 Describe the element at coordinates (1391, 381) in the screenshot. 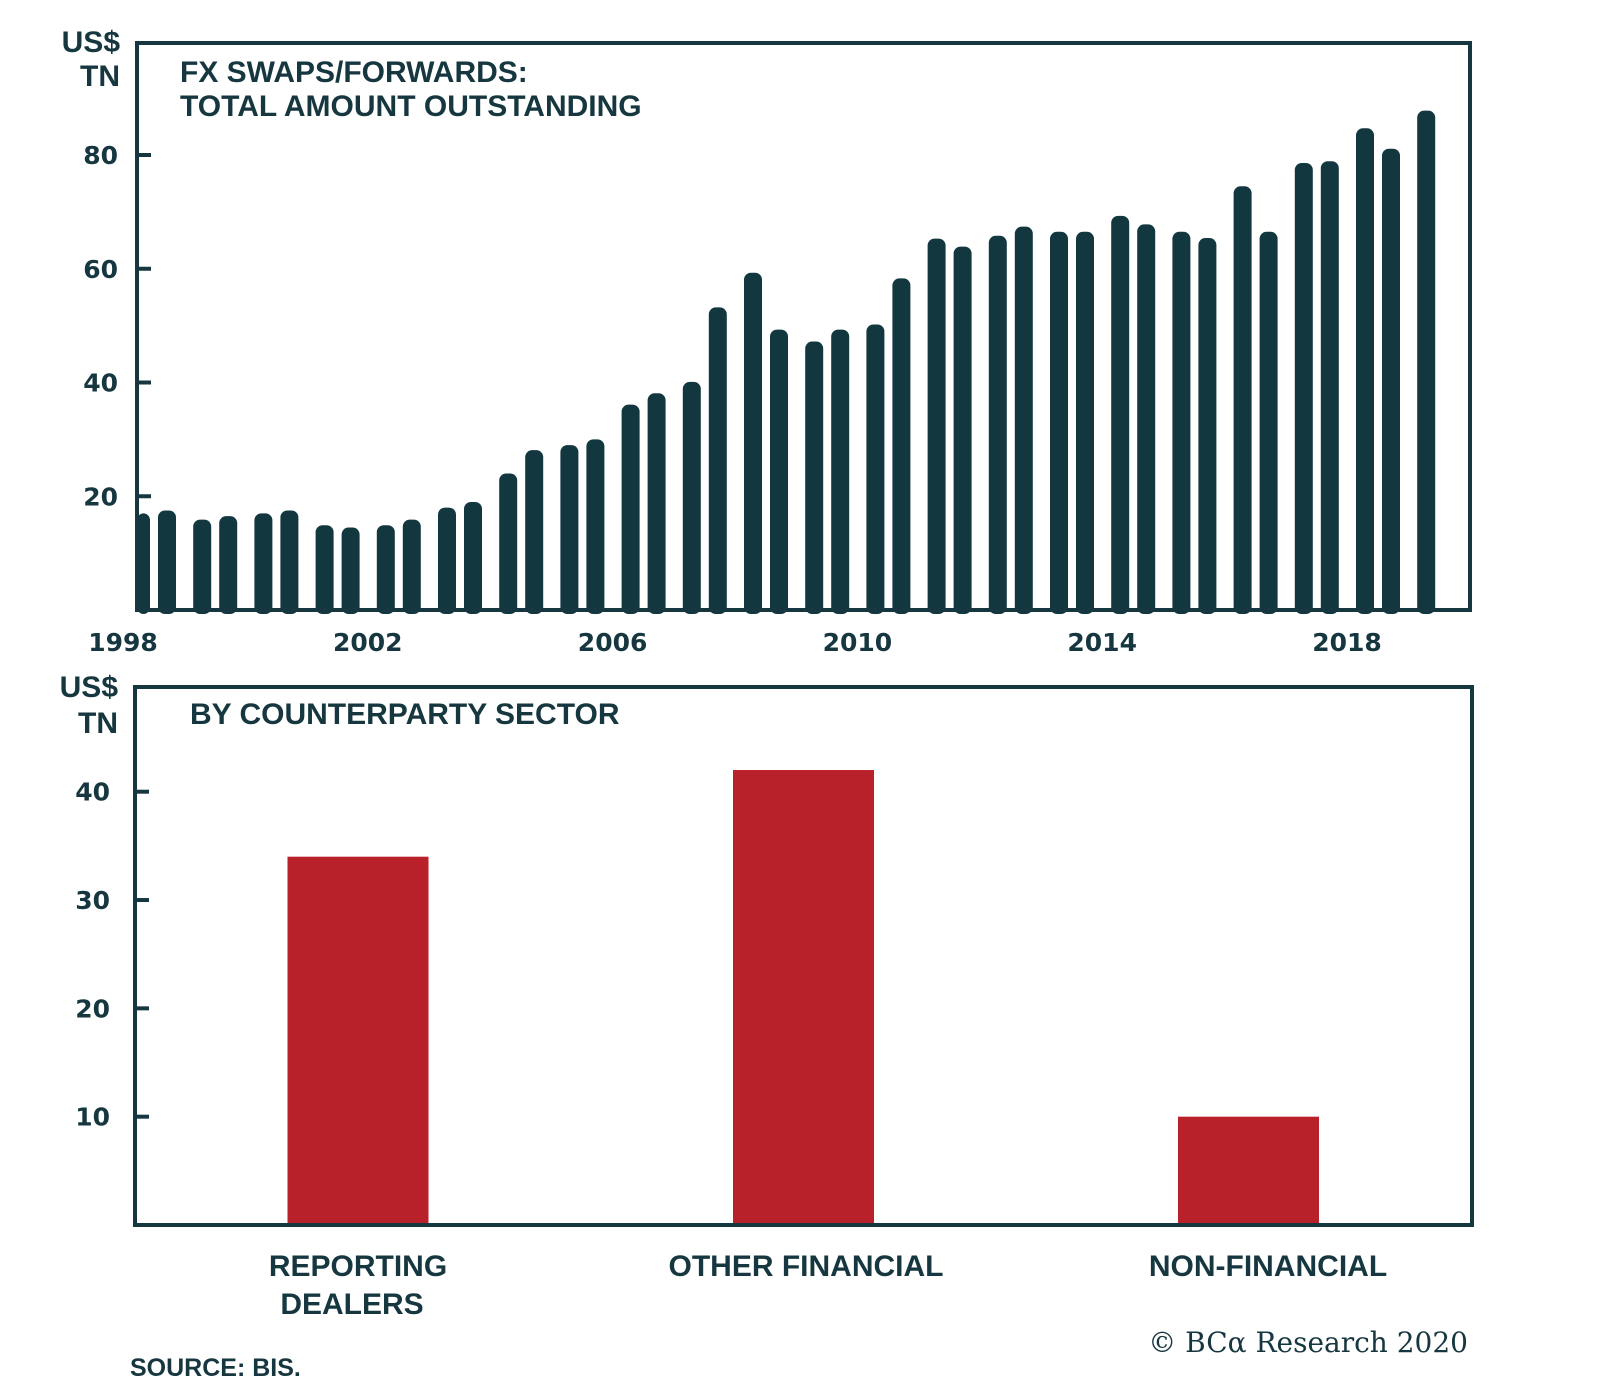

I see `top-bar-2018-h2` at that location.